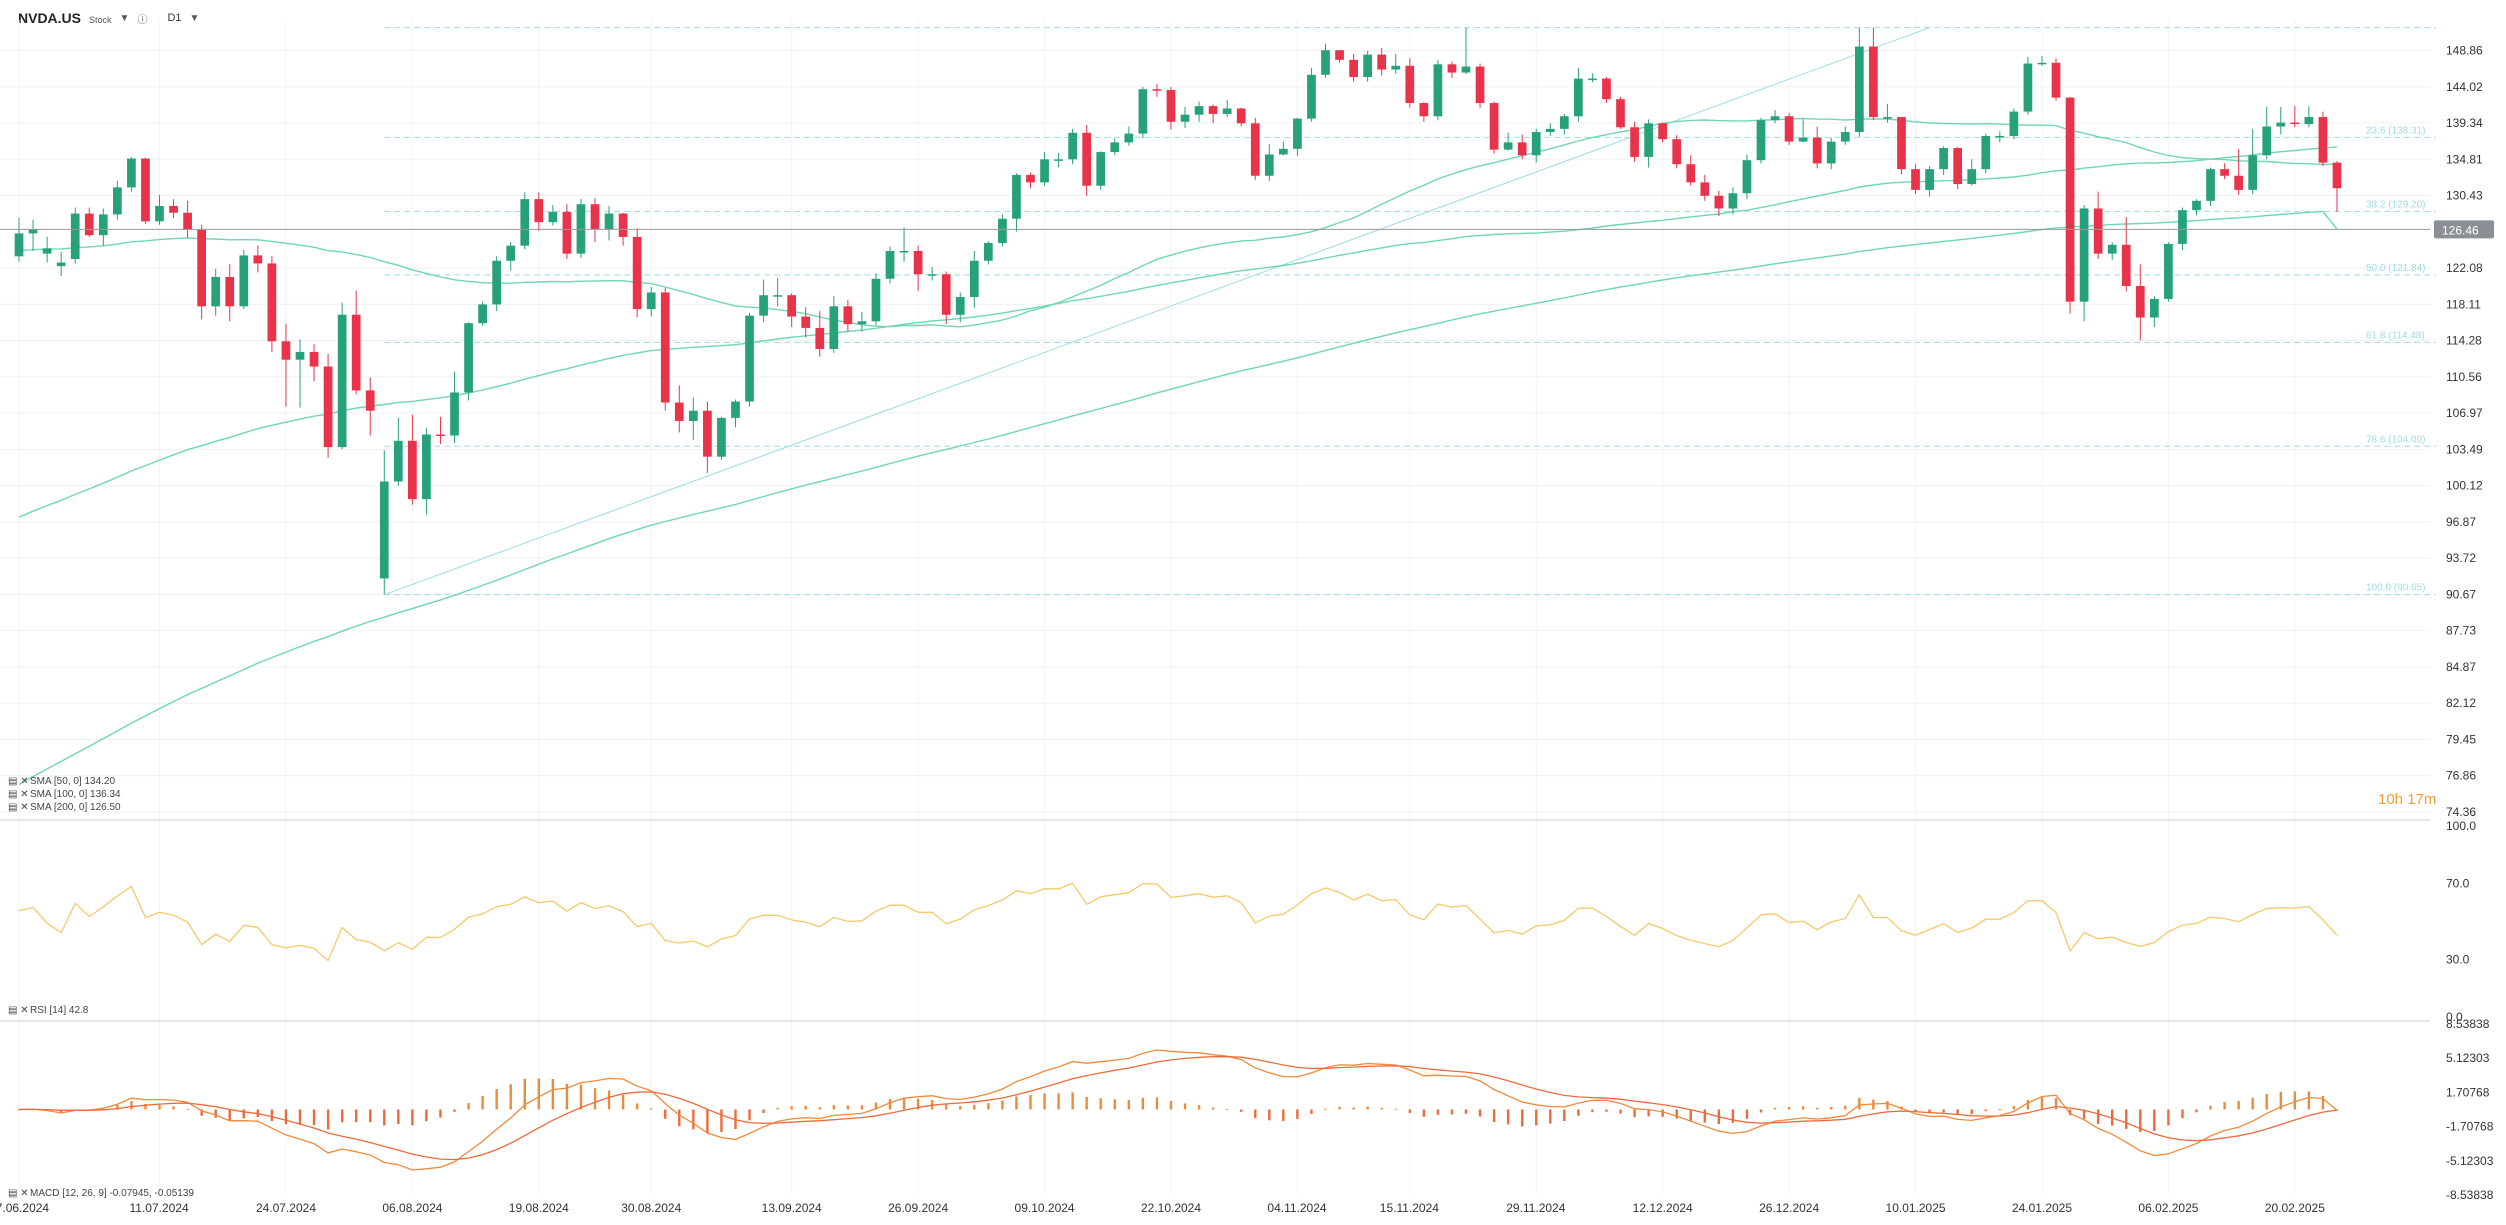 The width and height of the screenshot is (2506, 1225). What do you see at coordinates (194, 18) in the screenshot?
I see `timeframe-caret-down-icon: ▼` at bounding box center [194, 18].